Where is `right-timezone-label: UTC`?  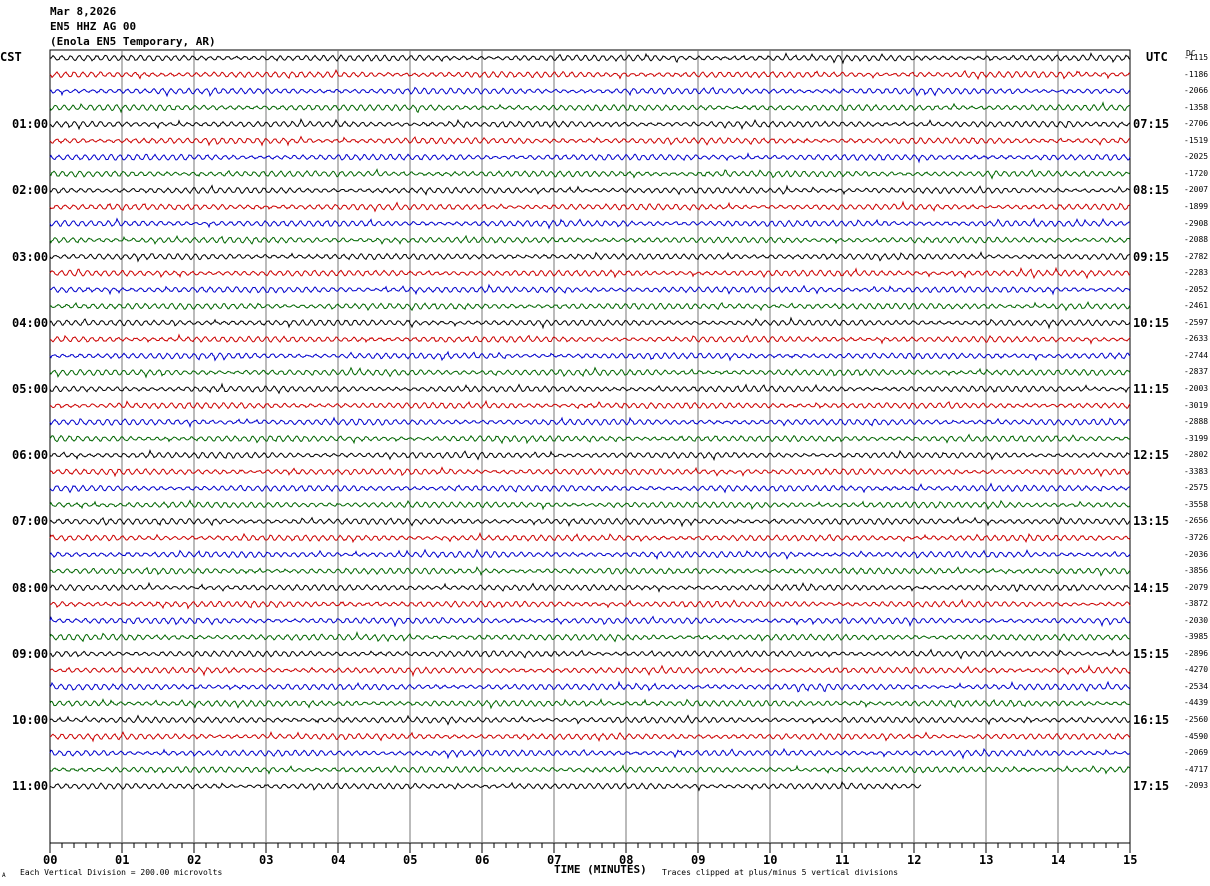
right-timezone-label: UTC is located at coordinates (1157, 57).